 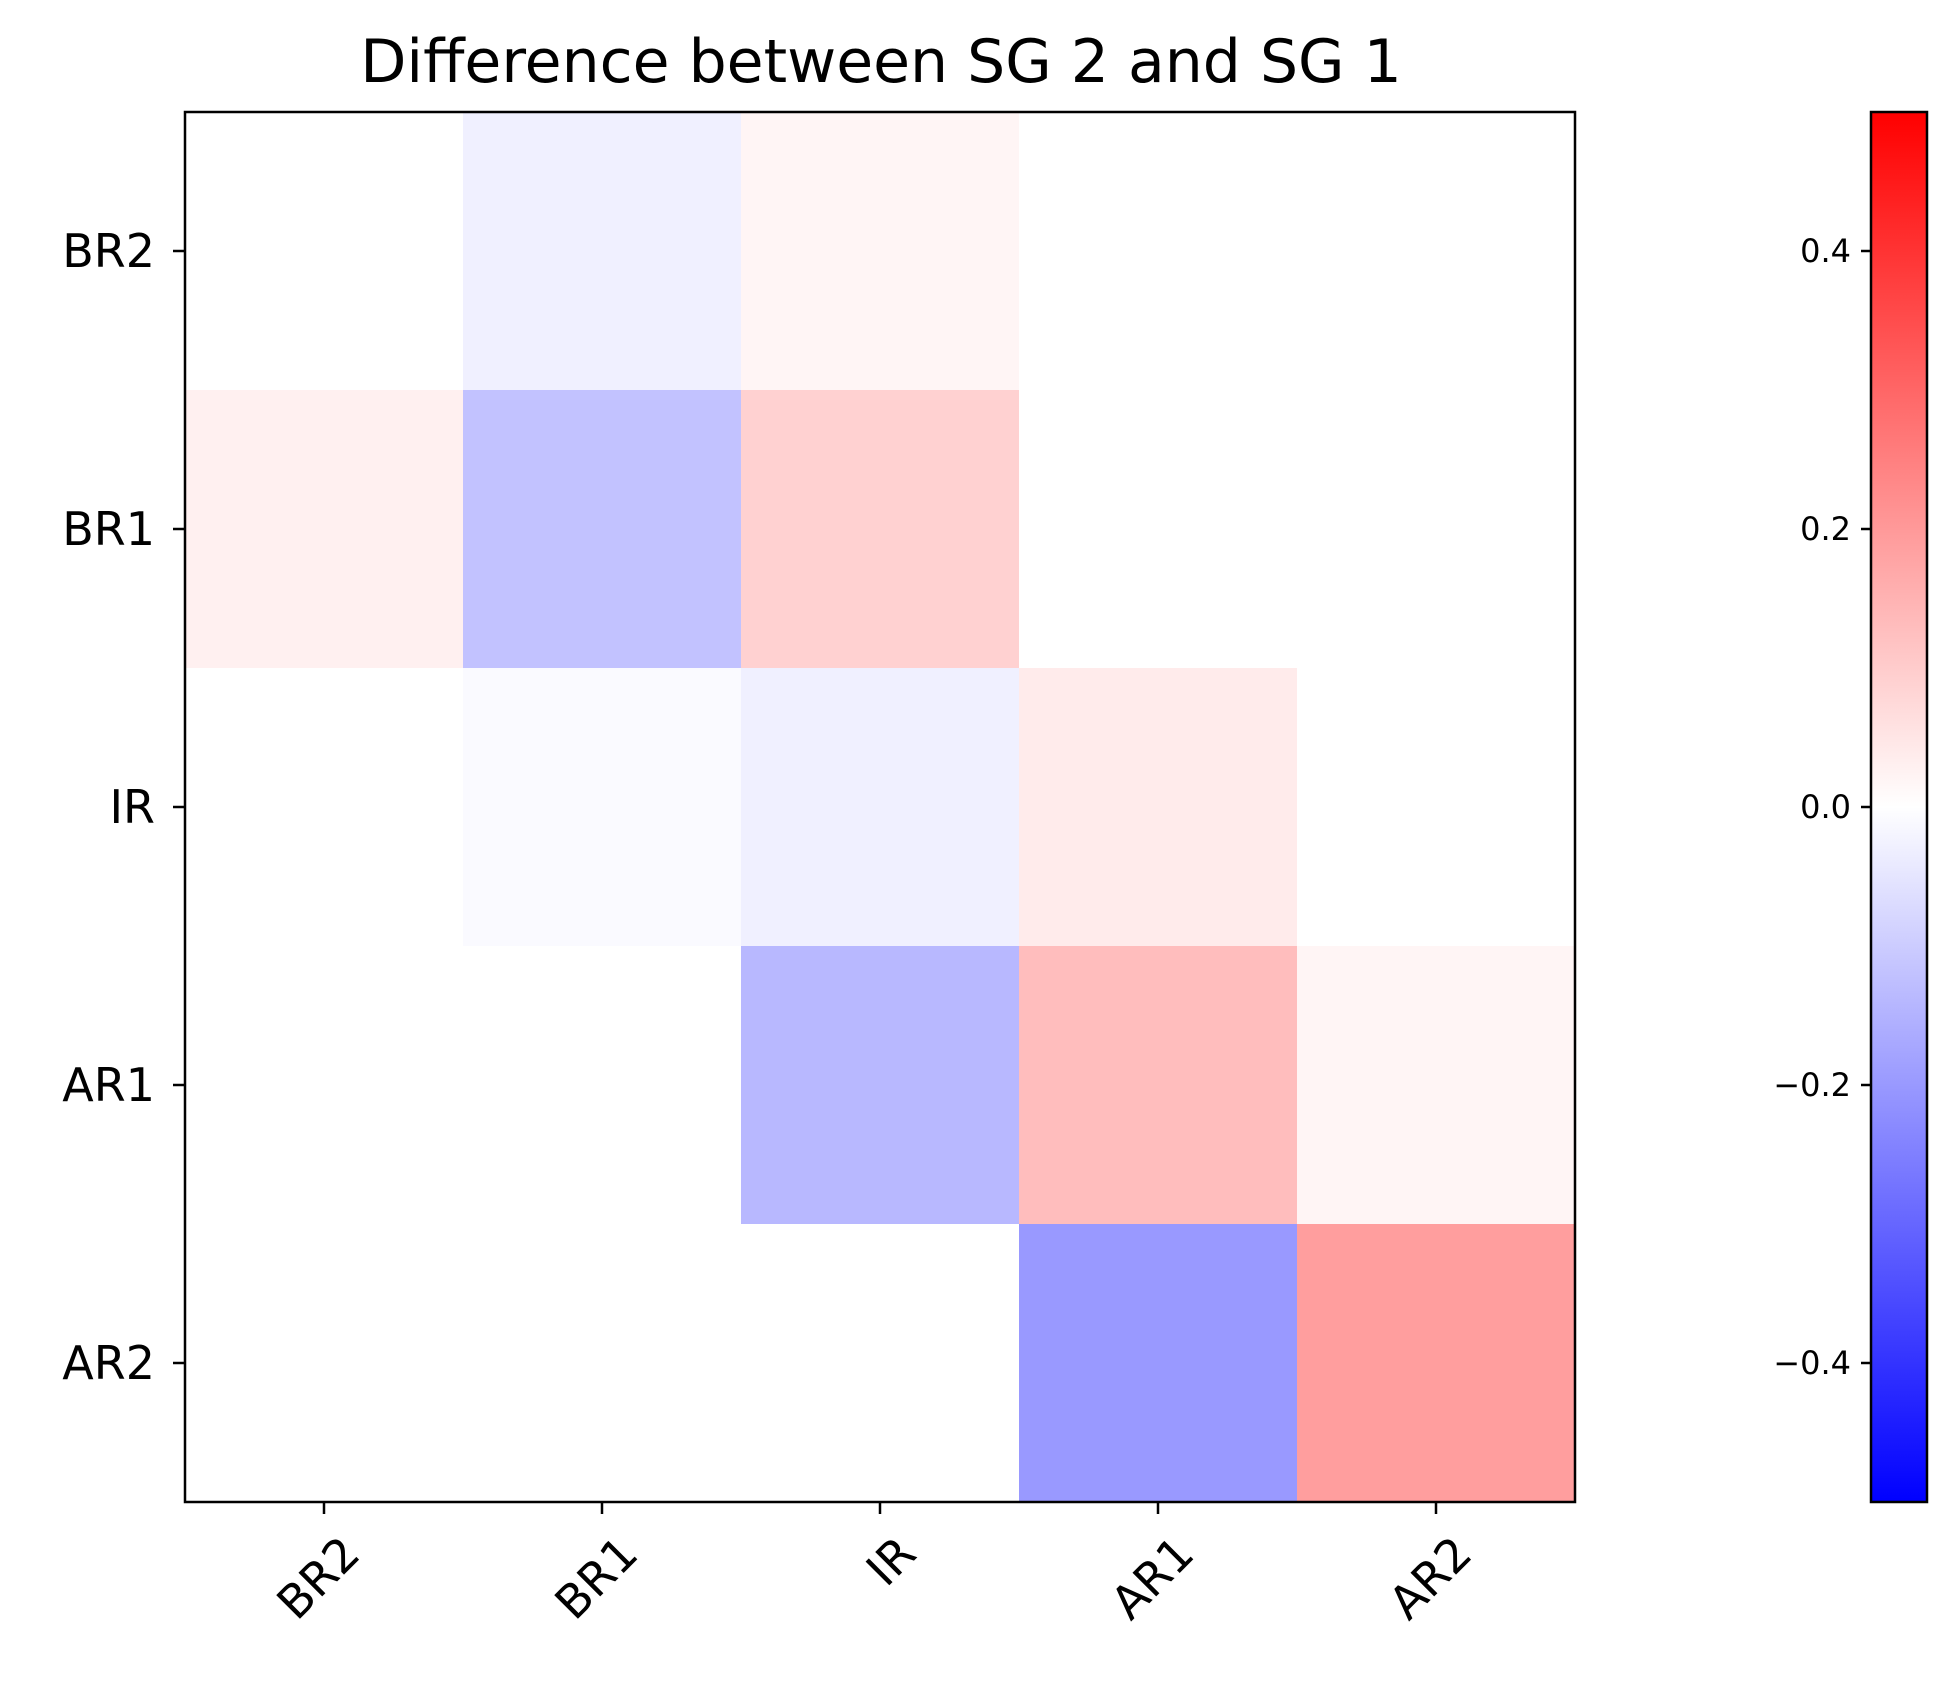 I want to click on heatmap-cell-BR1-IR, so click(x=880, y=529).